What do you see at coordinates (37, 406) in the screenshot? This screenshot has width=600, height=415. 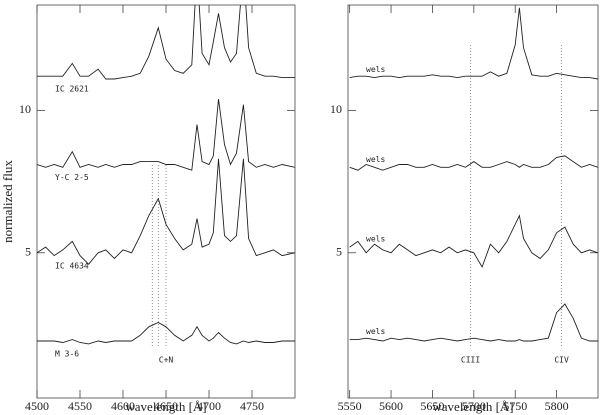 I see `x-tick-label: 4500` at bounding box center [37, 406].